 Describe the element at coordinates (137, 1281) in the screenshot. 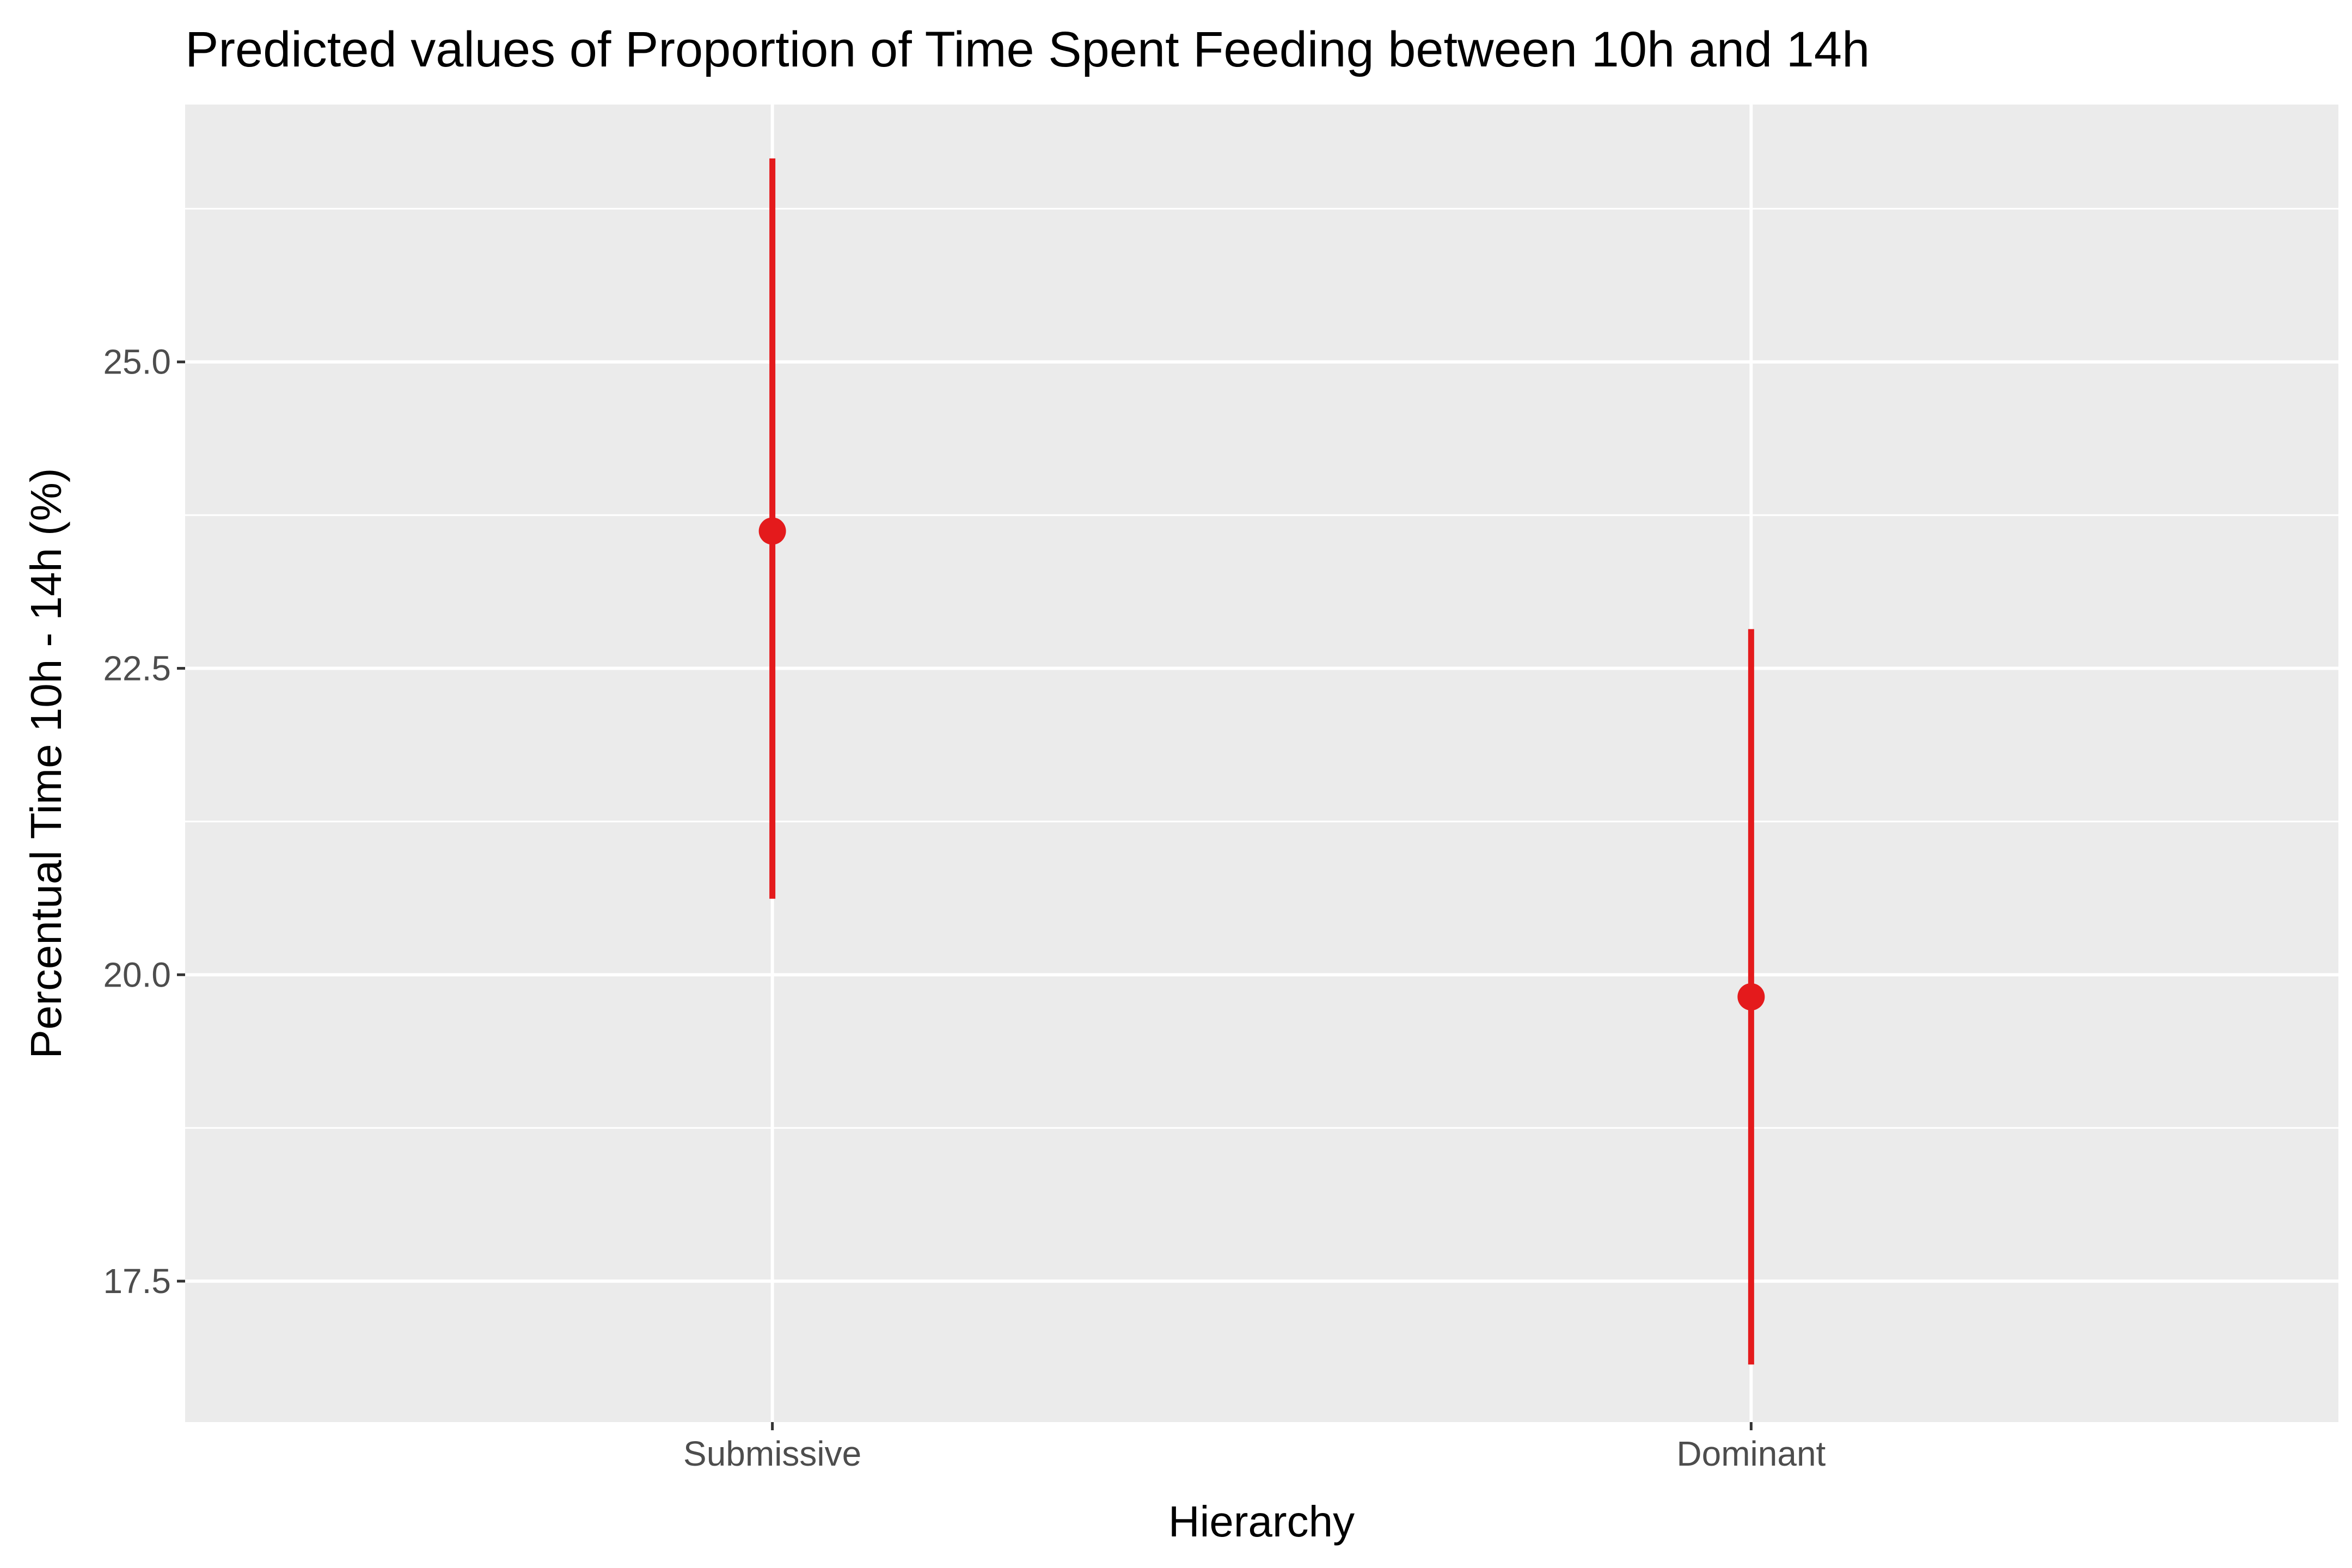

I see `y-tick-label: 17.5` at that location.